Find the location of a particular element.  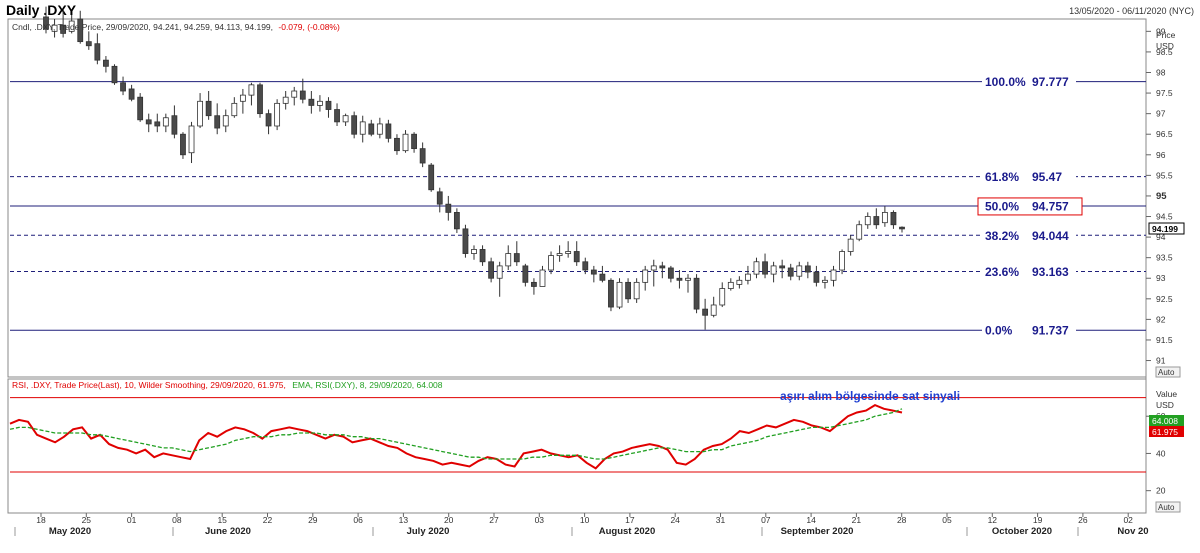

price-auto-button is located at coordinates (1168, 372).